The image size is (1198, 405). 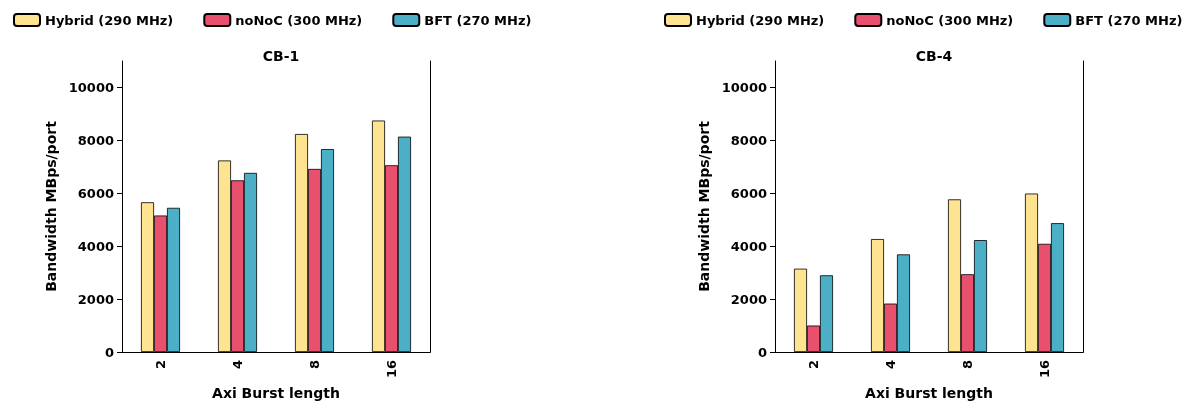 I want to click on chart-title: CB-1, so click(x=281, y=56).